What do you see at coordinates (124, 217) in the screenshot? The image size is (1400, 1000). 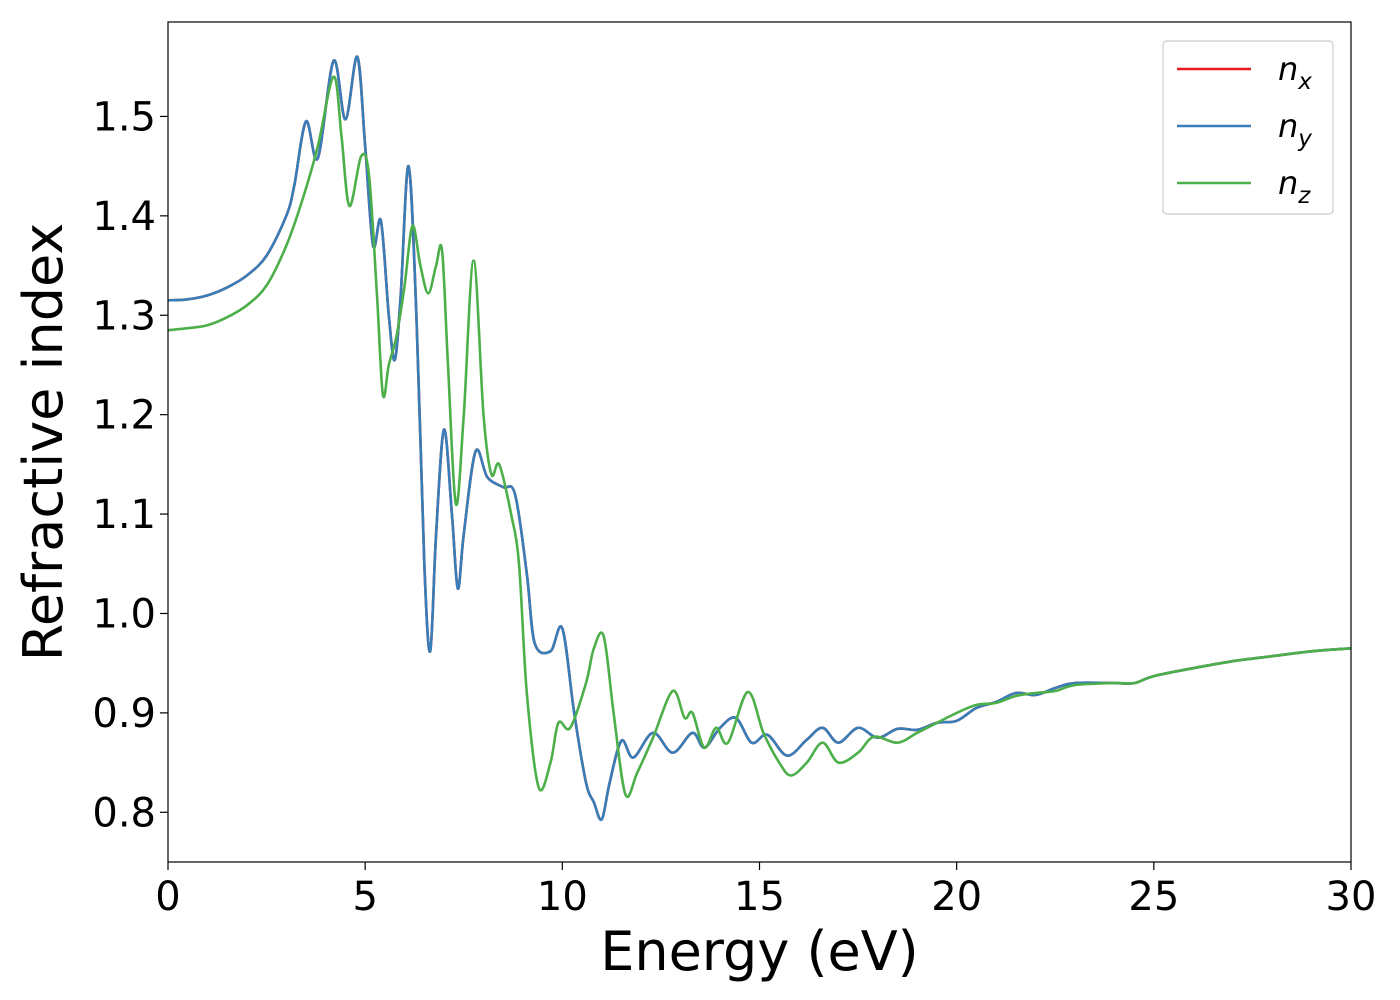 I see `y-tick-label: 1.4` at bounding box center [124, 217].